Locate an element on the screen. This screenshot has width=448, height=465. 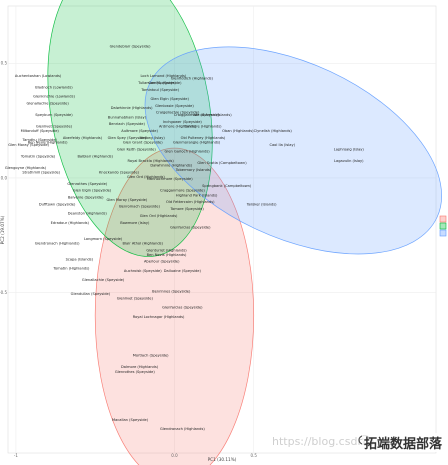
point-label: Bunnahabhain (Islay) is located at coordinates (127, 117).